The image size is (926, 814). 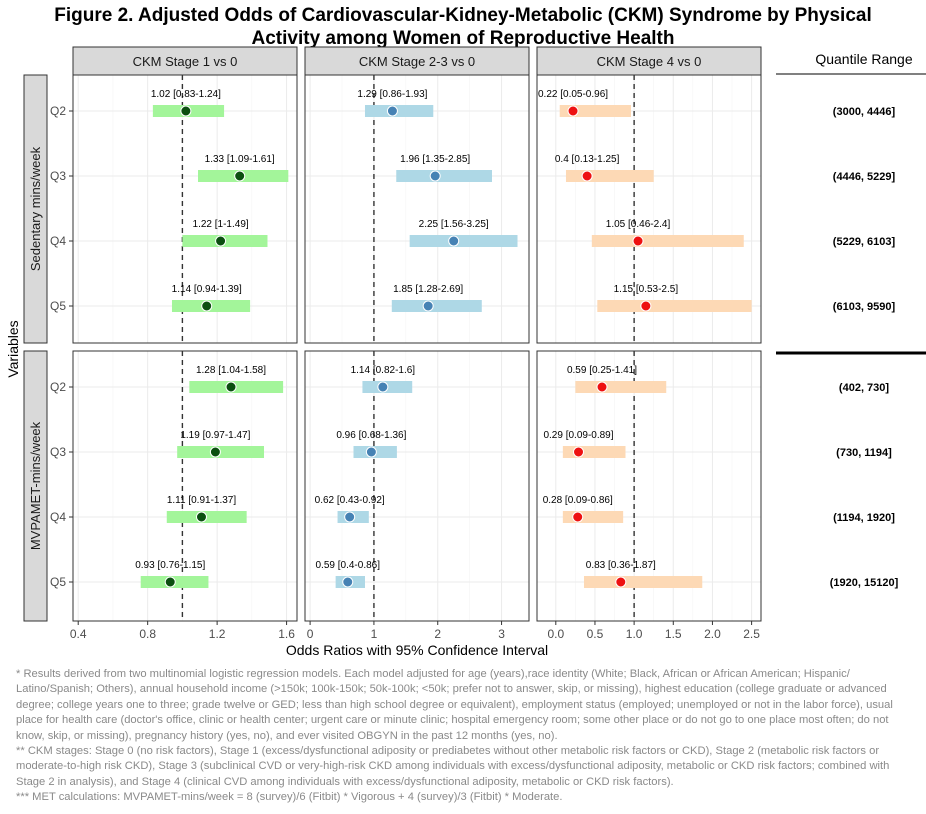 I want to click on x-tick-label: 1.5, so click(x=673, y=634).